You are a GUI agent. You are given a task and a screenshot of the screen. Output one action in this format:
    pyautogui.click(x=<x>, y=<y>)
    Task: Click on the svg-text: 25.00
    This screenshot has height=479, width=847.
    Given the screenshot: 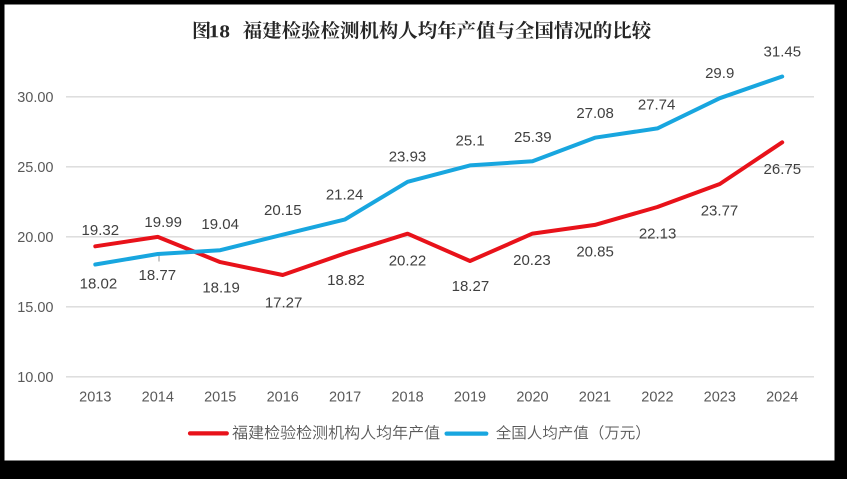 What is the action you would take?
    pyautogui.click(x=35, y=168)
    